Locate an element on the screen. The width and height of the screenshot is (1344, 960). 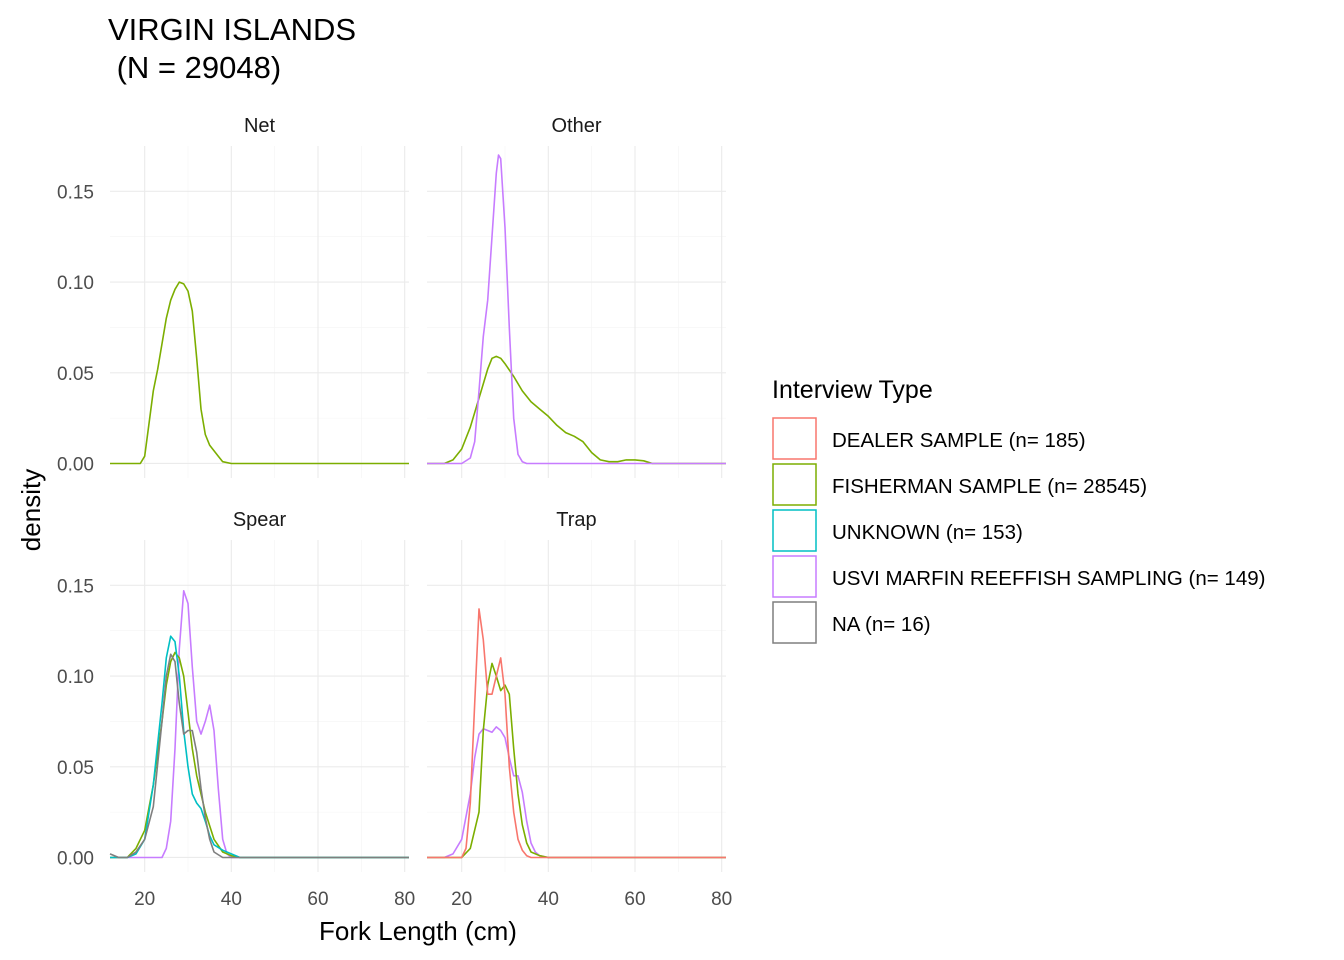
legend-label: FISHERMAN SAMPLE (n= 28545) is located at coordinates (989, 486).